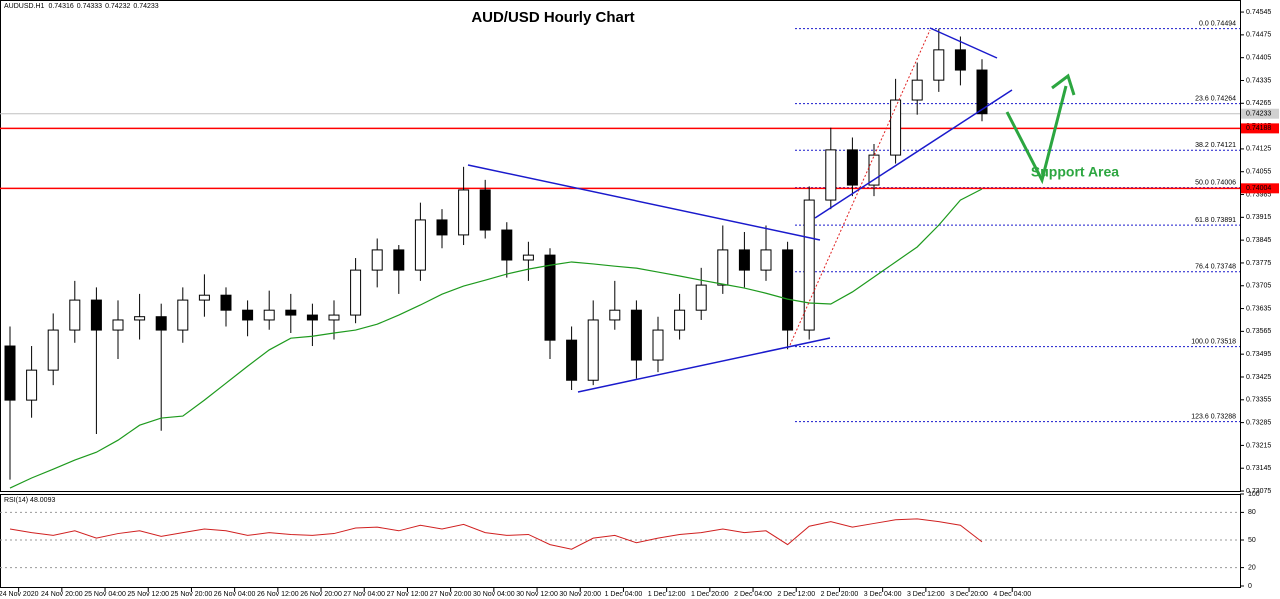 This screenshot has width=1280, height=599. What do you see at coordinates (1258, 35) in the screenshot?
I see `y-tick-label: 0.74475` at bounding box center [1258, 35].